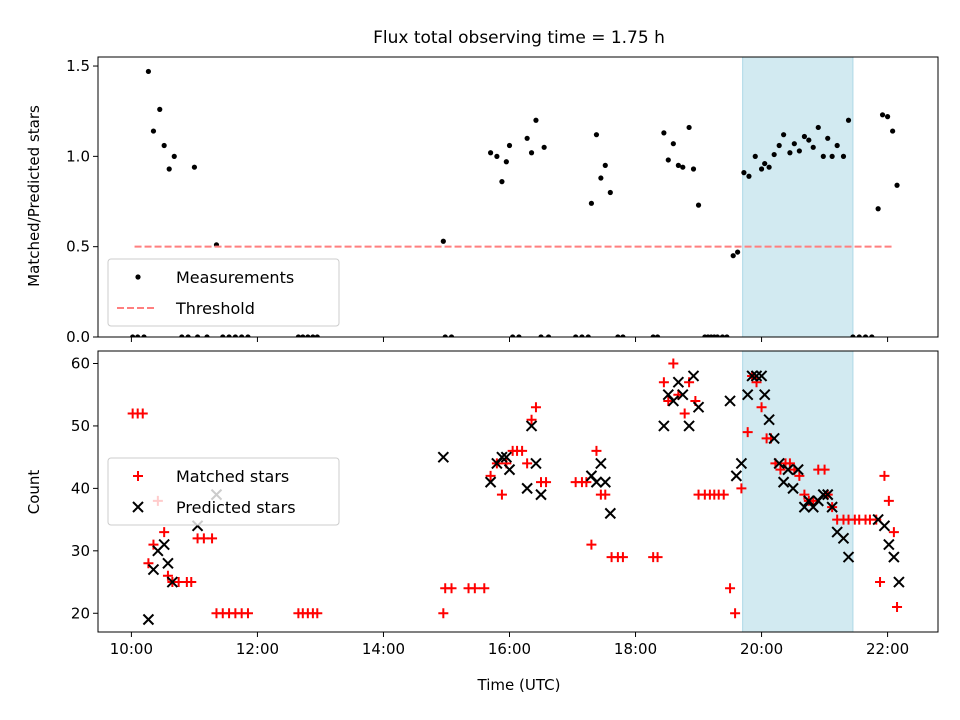 The image size is (960, 720). Describe the element at coordinates (635, 649) in the screenshot. I see `x-tick-label: 18:00` at that location.